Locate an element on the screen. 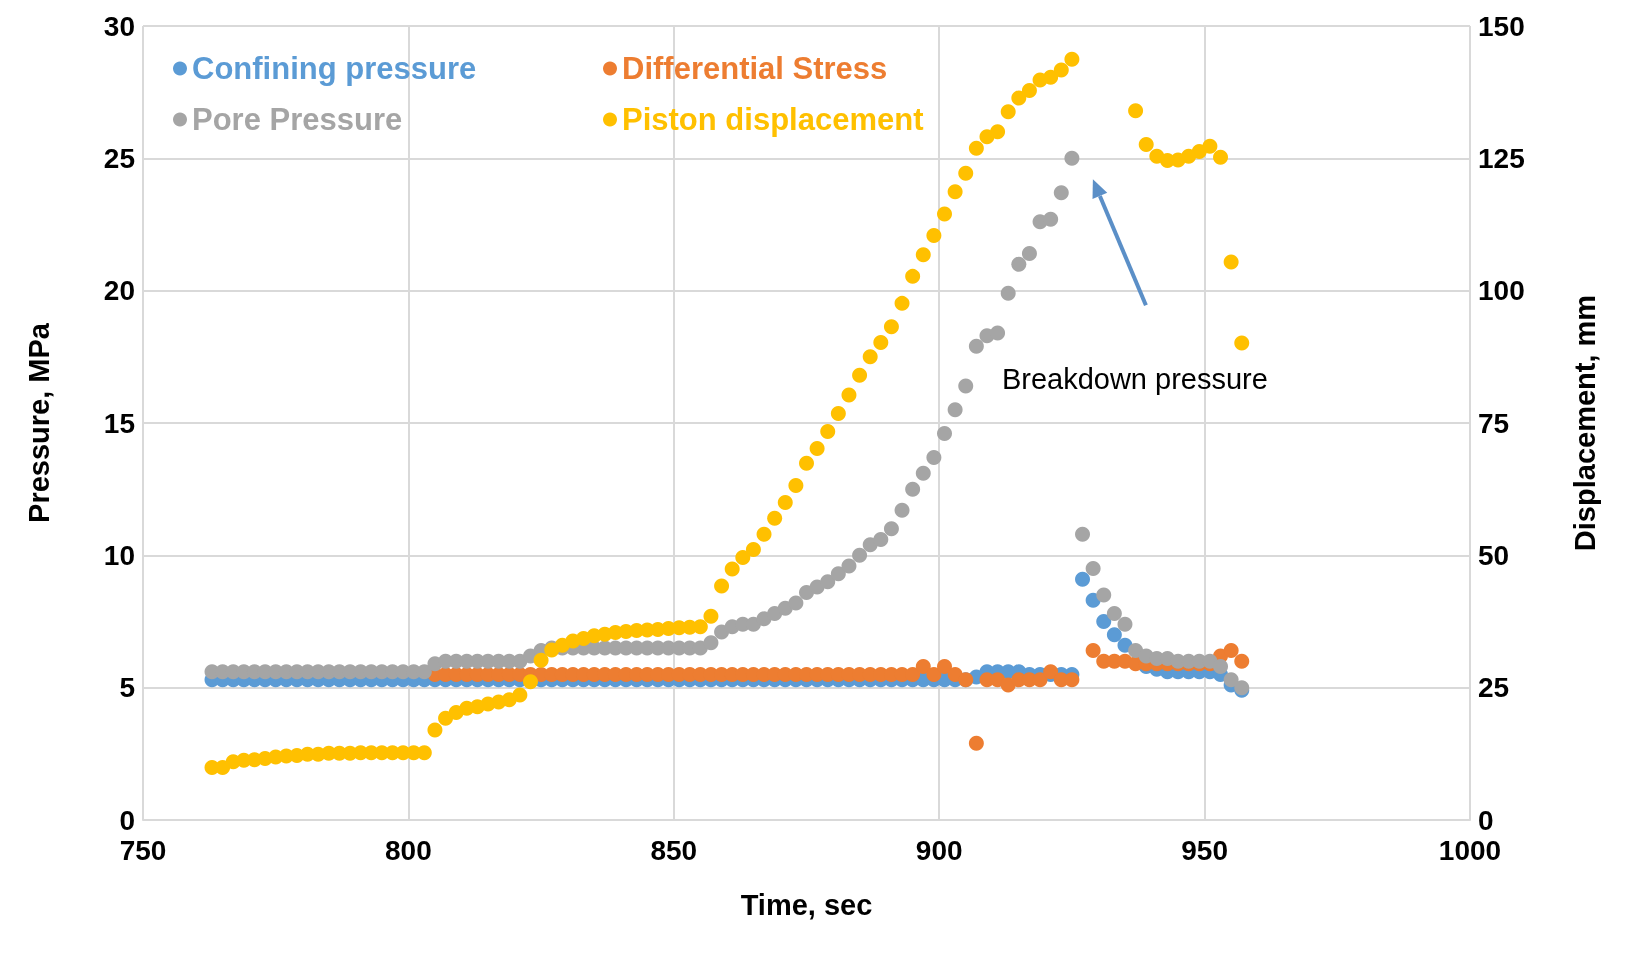 This screenshot has height=959, width=1648. y2-tick-label: 125 is located at coordinates (1501, 158).